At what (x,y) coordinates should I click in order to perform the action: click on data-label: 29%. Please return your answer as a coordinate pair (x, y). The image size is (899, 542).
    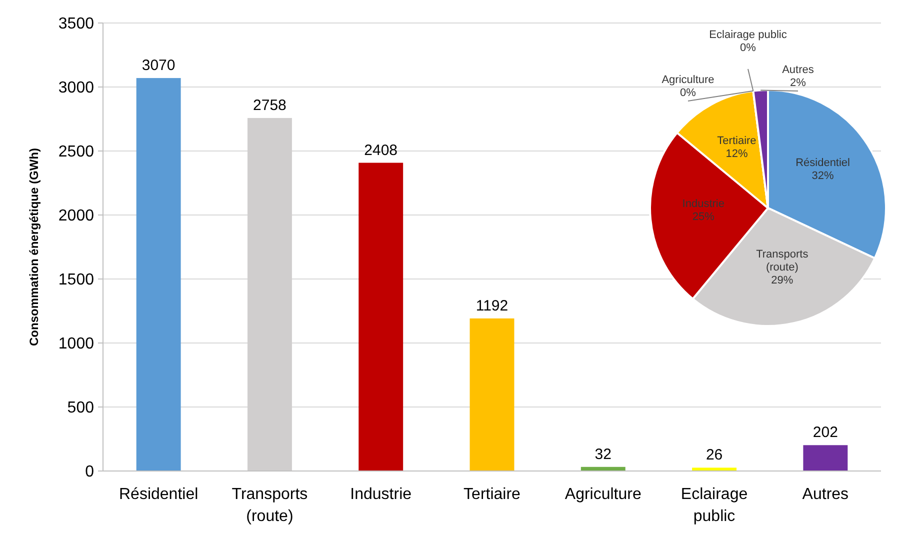
    Looking at the image, I should click on (782, 280).